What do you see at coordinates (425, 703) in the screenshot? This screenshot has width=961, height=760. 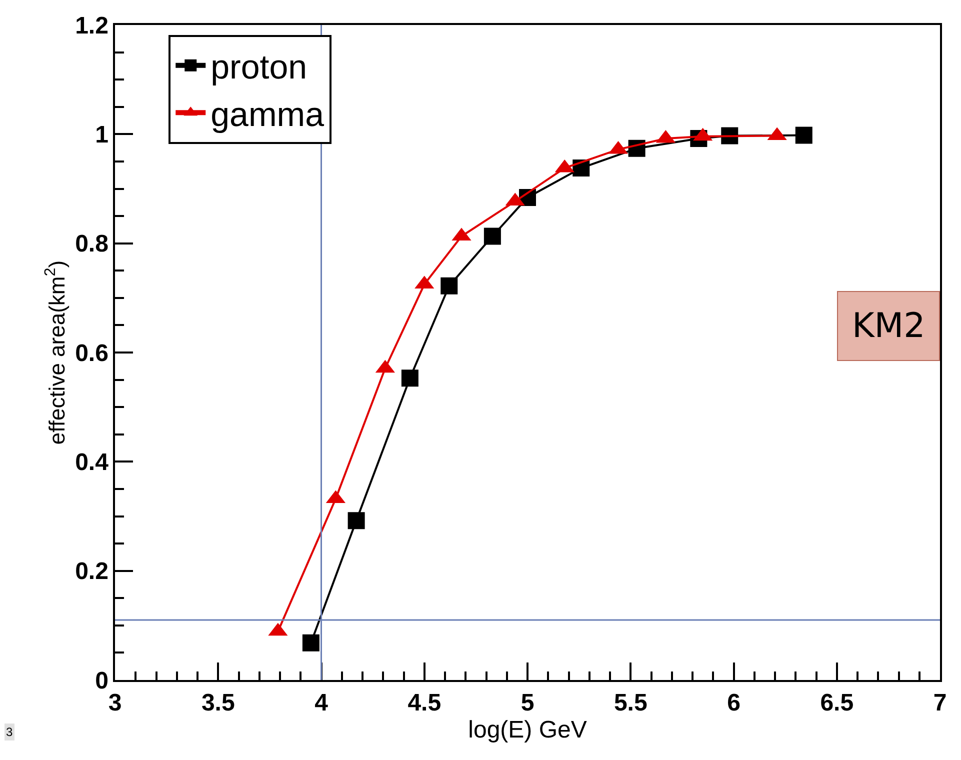 I see `x-tick-label: 4.5` at bounding box center [425, 703].